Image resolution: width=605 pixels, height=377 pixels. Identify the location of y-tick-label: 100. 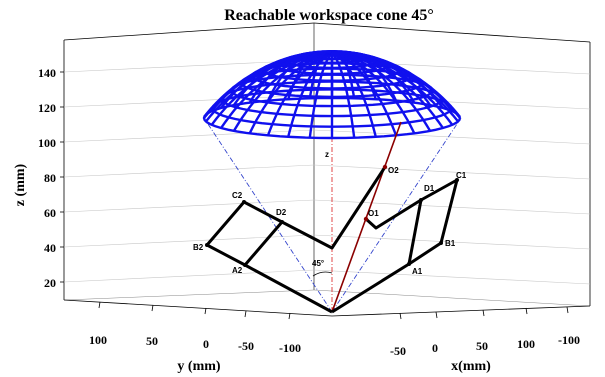
(98, 340).